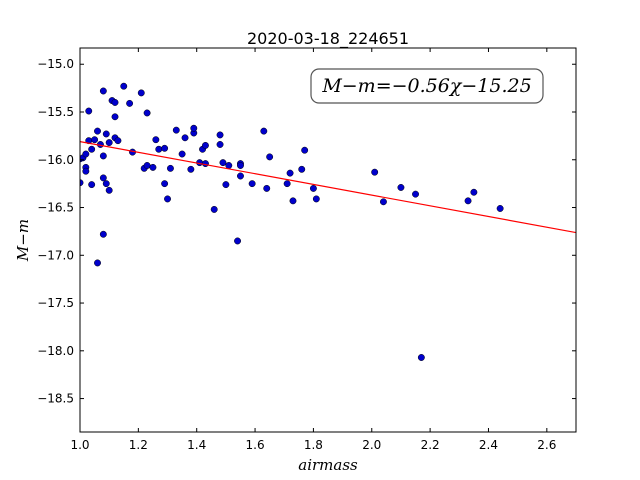 The width and height of the screenshot is (640, 480). What do you see at coordinates (79, 445) in the screenshot?
I see `x-tick-label-0: 1.0` at bounding box center [79, 445].